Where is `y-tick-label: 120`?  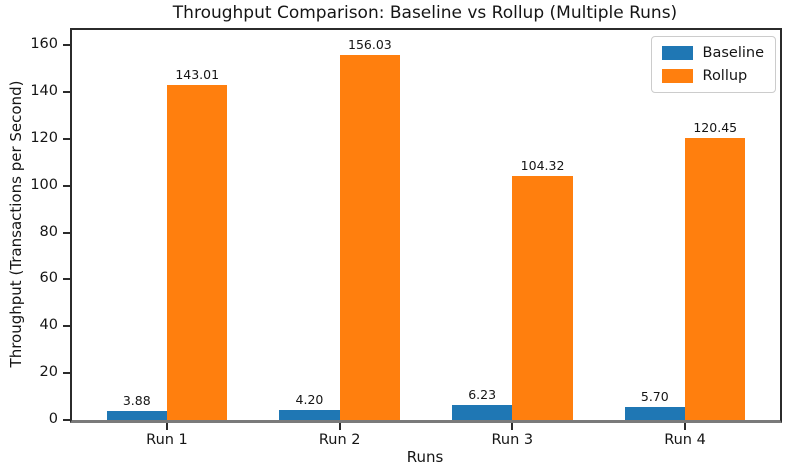 y-tick-label: 120 is located at coordinates (44, 137).